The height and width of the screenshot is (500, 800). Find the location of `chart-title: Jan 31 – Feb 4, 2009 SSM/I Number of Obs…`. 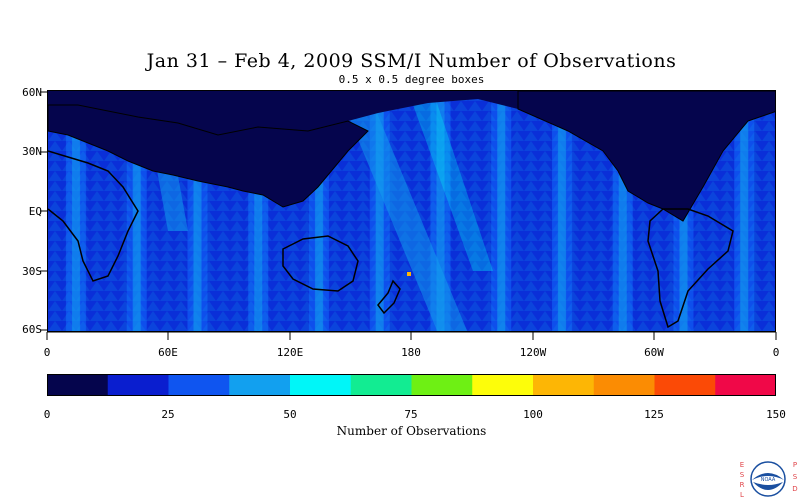

chart-title: Jan 31 – Feb 4, 2009 SSM/I Number of Obs… is located at coordinates (411, 61).